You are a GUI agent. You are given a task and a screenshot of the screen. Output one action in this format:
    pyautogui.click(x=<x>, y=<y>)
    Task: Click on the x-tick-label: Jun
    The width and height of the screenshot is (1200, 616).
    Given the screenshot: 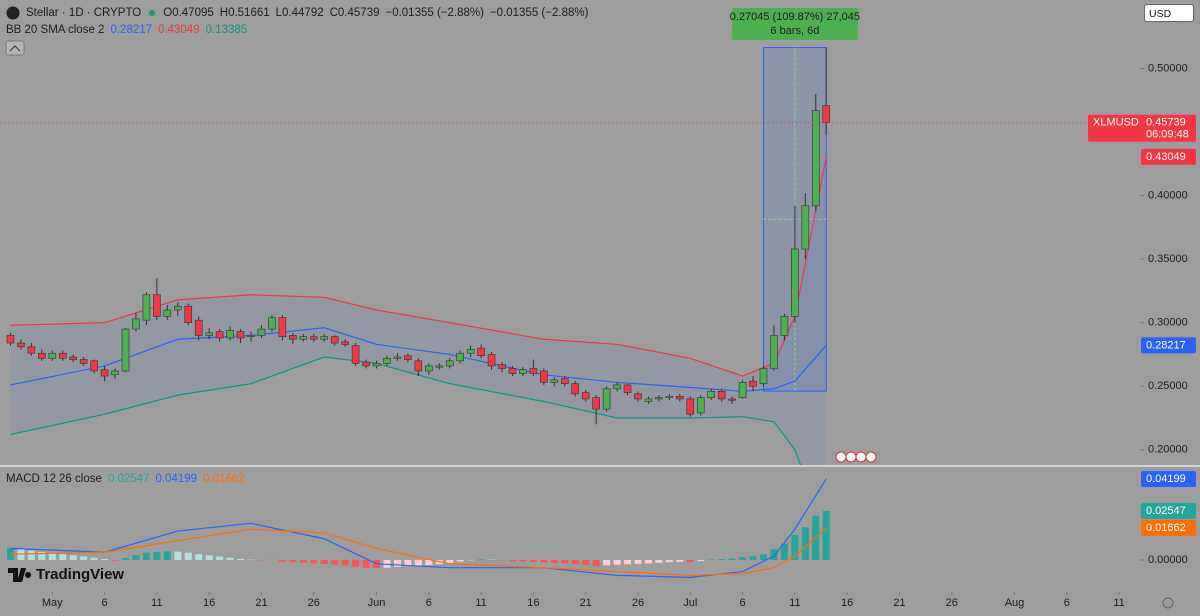 What is the action you would take?
    pyautogui.click(x=377, y=603)
    